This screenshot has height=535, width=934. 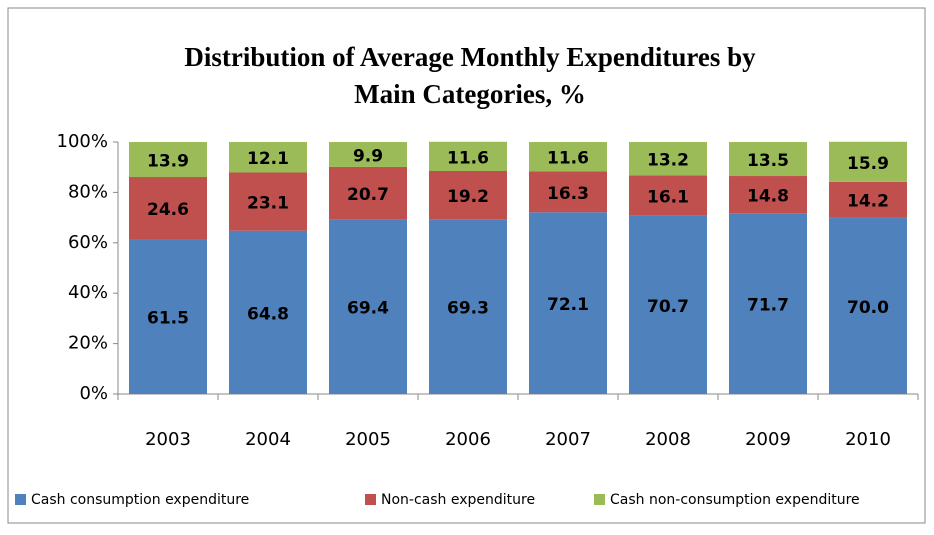 What do you see at coordinates (868, 439) in the screenshot?
I see `x-tick-label: 2010` at bounding box center [868, 439].